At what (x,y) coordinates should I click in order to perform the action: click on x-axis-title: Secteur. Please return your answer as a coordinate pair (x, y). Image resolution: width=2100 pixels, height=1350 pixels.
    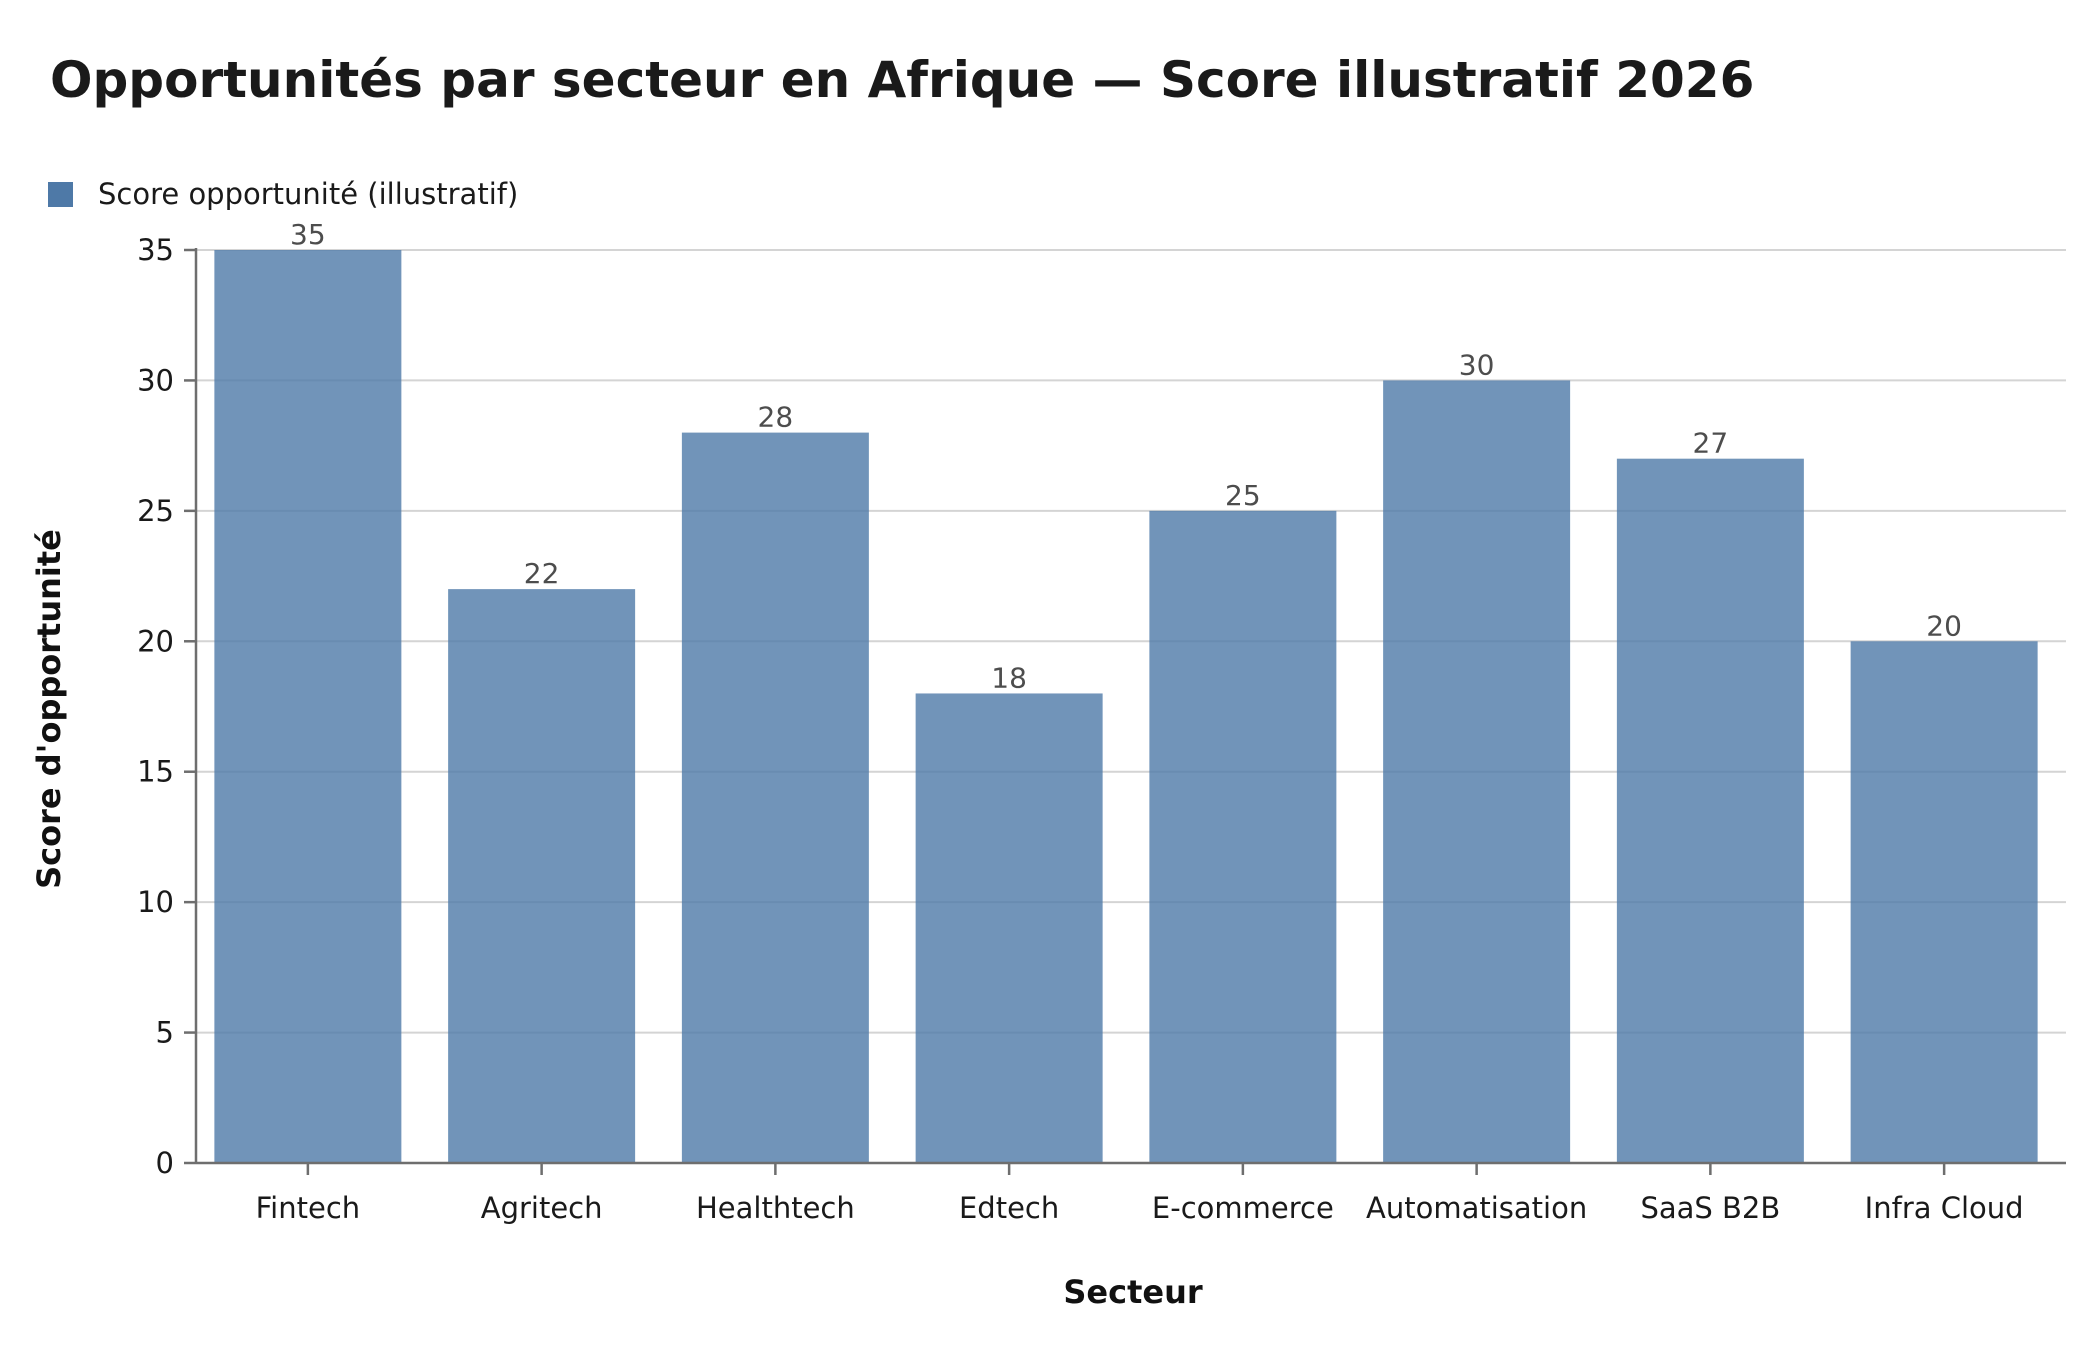
    Looking at the image, I should click on (1133, 1292).